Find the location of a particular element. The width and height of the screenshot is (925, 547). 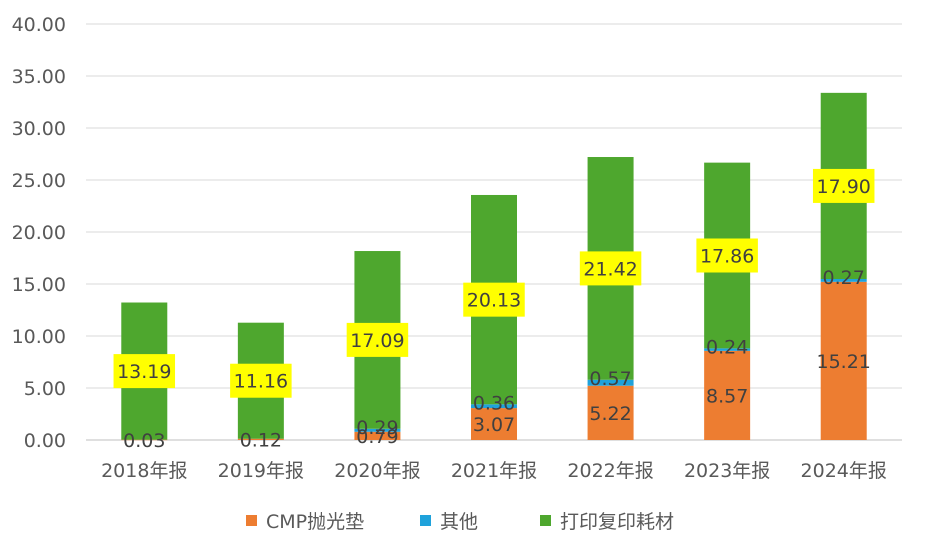

legend-label: 其他 is located at coordinates (459, 522).